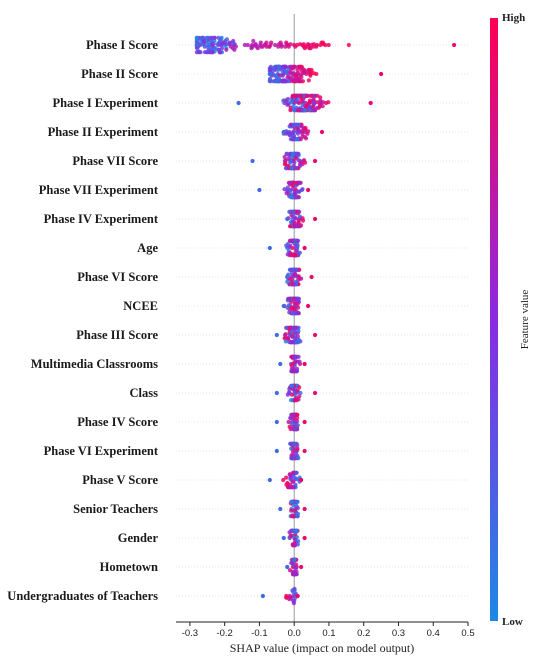 The width and height of the screenshot is (550, 667). What do you see at coordinates (512, 622) in the screenshot?
I see `colorbar-low-label: Low` at bounding box center [512, 622].